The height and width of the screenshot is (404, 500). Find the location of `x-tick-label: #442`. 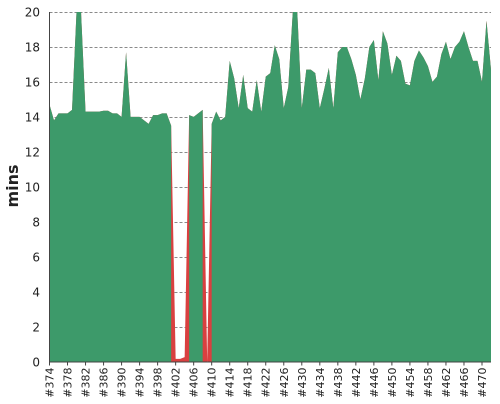

x-tick-label: #442 is located at coordinates (356, 383).